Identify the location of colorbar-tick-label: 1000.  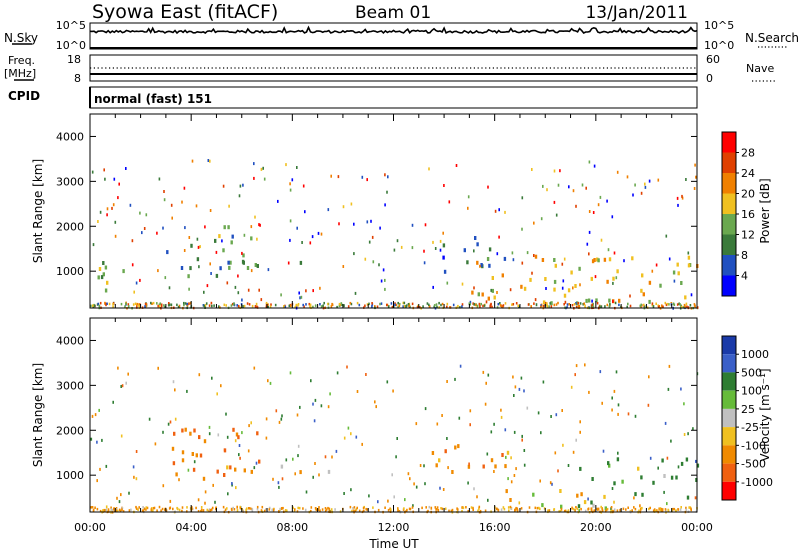
(755, 354).